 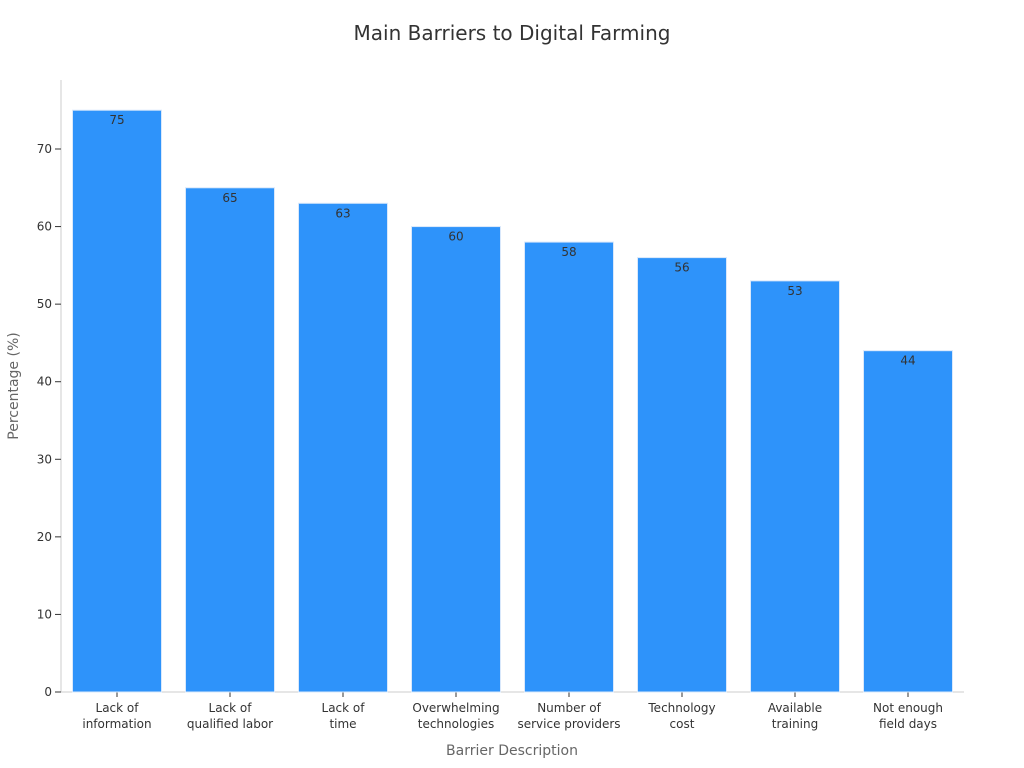 I want to click on y-tick-label: 10, so click(x=44, y=614).